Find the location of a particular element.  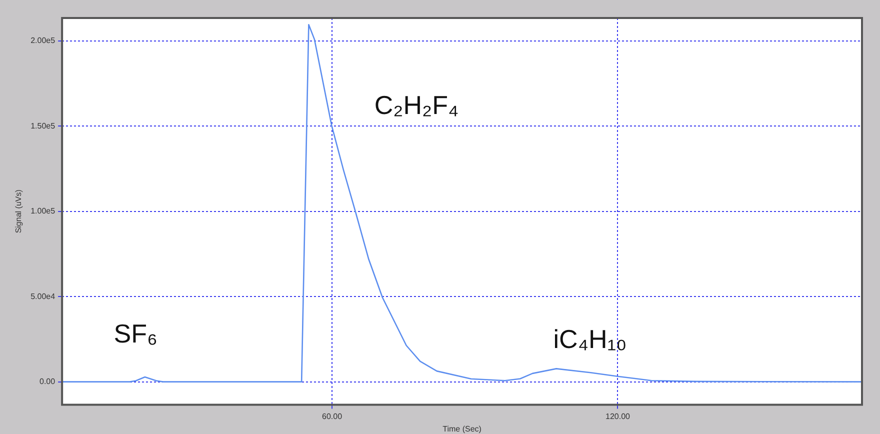

x-tick-label: 60.00 is located at coordinates (332, 416).